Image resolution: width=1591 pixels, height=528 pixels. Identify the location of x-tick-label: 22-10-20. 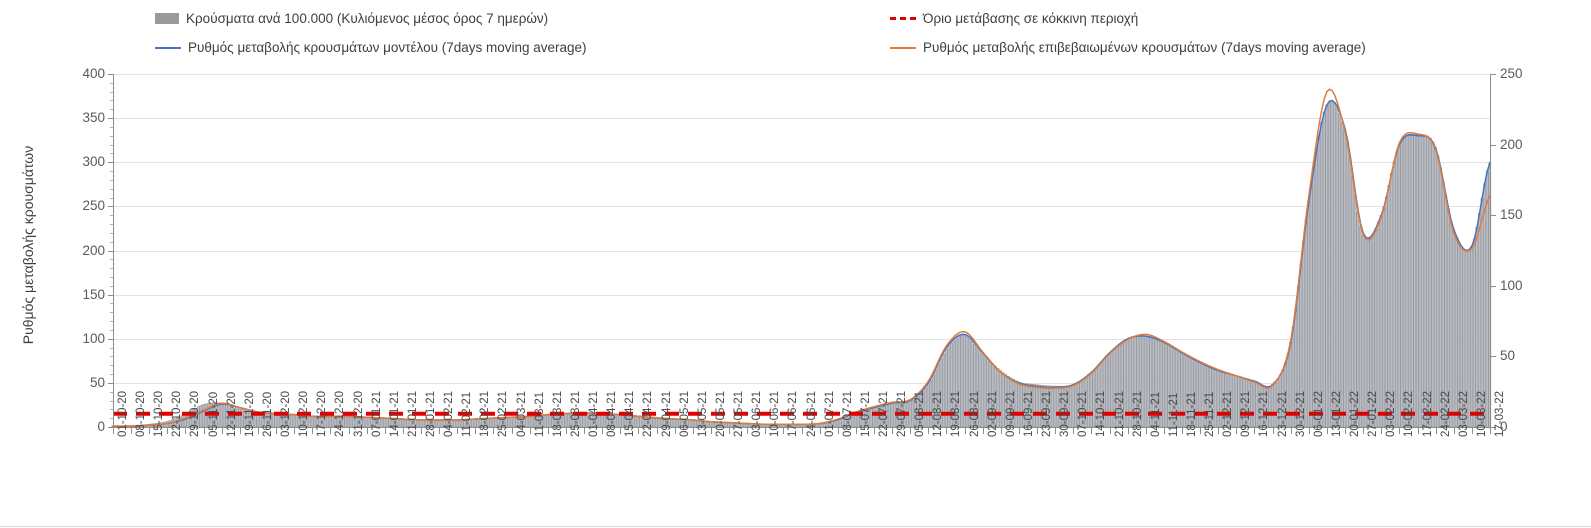
(177, 413).